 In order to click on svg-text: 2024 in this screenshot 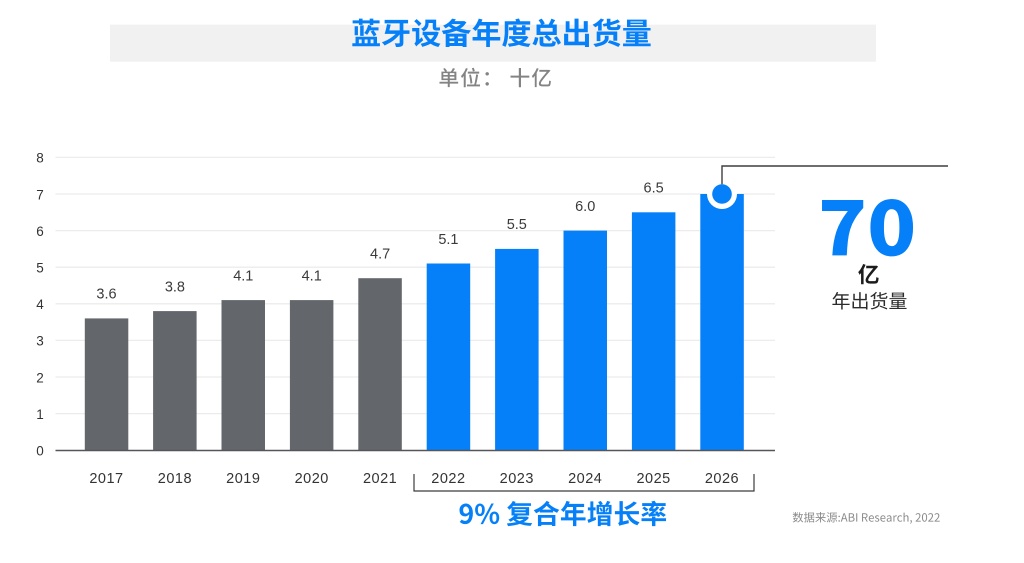, I will do `click(585, 479)`.